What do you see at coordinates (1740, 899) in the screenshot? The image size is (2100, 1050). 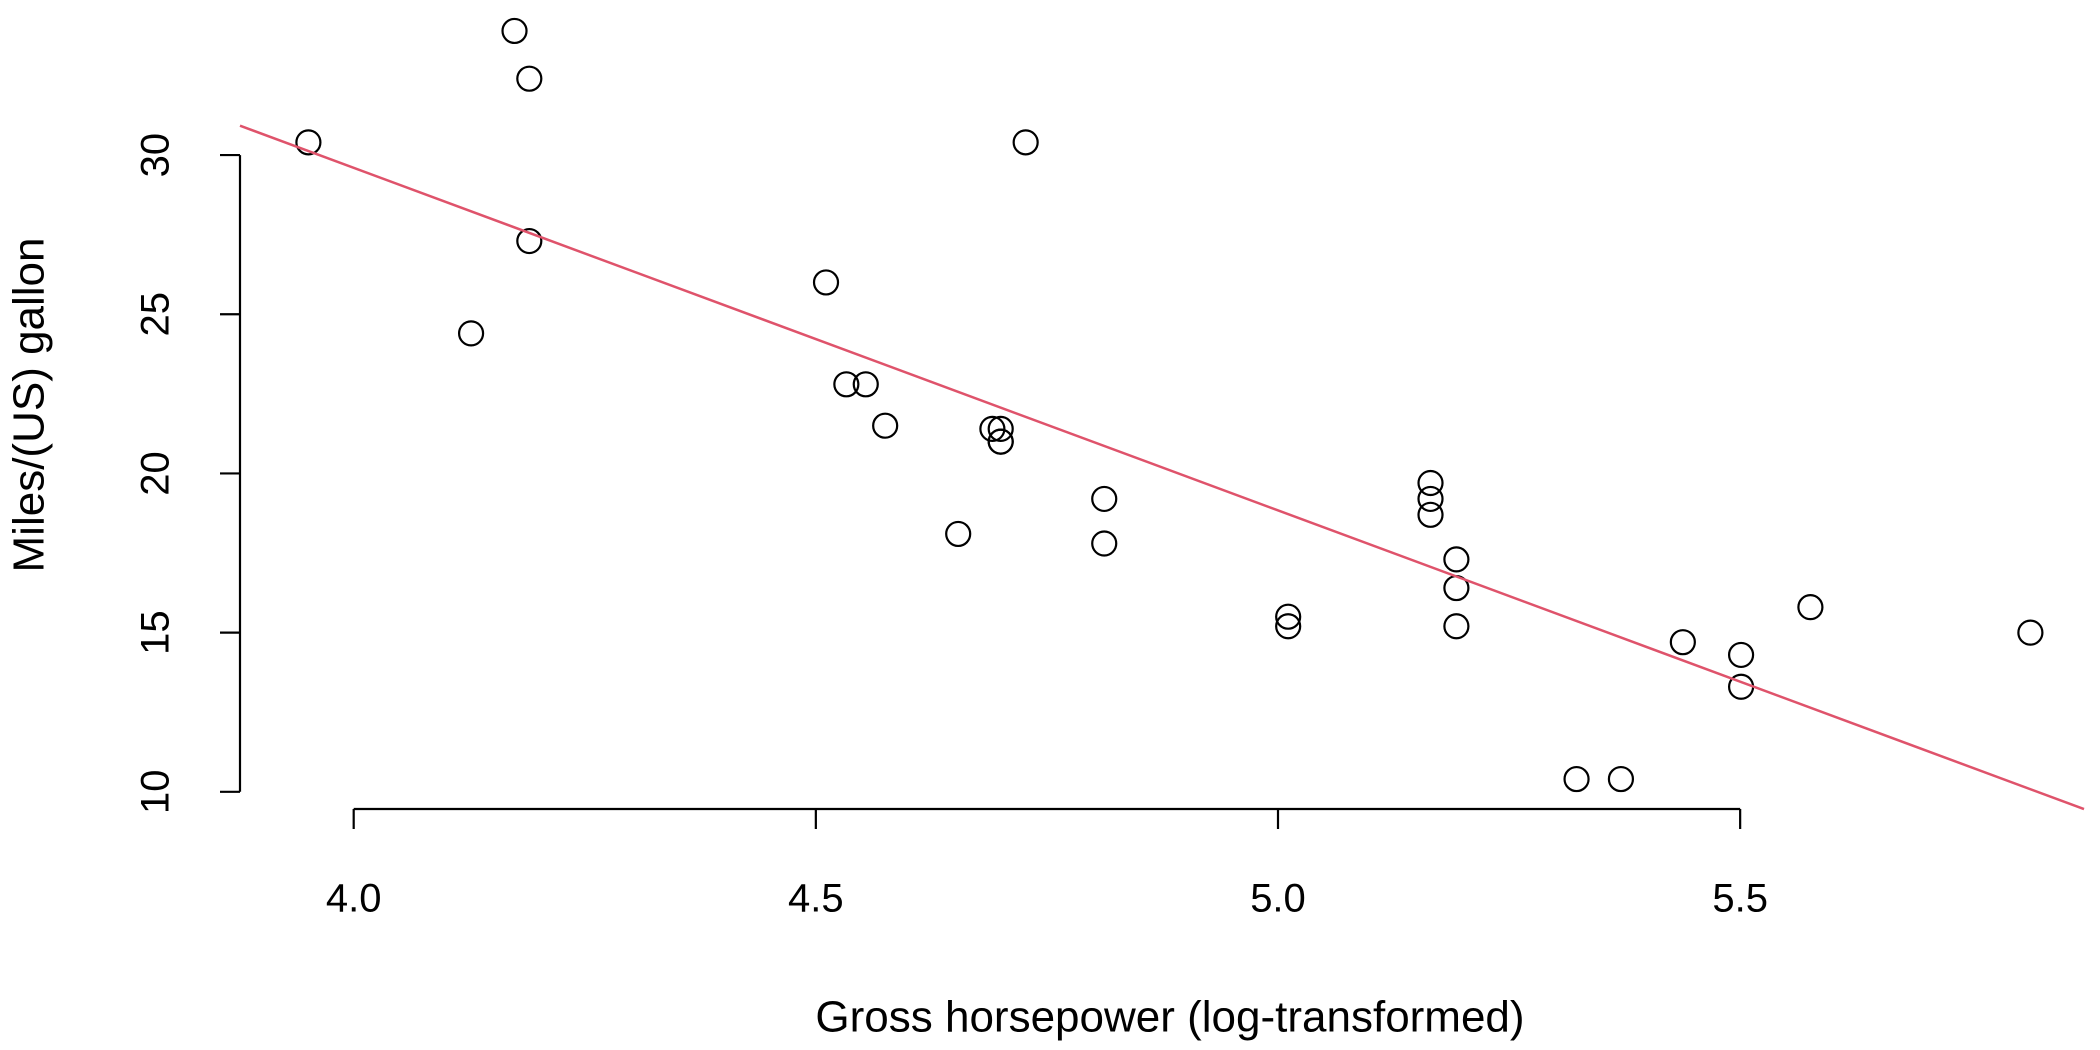 I see `x-tick-label: 5.5` at bounding box center [1740, 899].